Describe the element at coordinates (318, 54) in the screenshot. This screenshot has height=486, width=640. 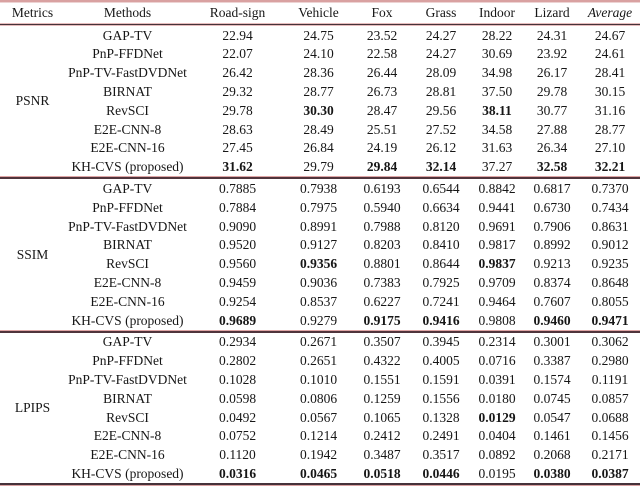
I see `metric-value: 24.10` at that location.